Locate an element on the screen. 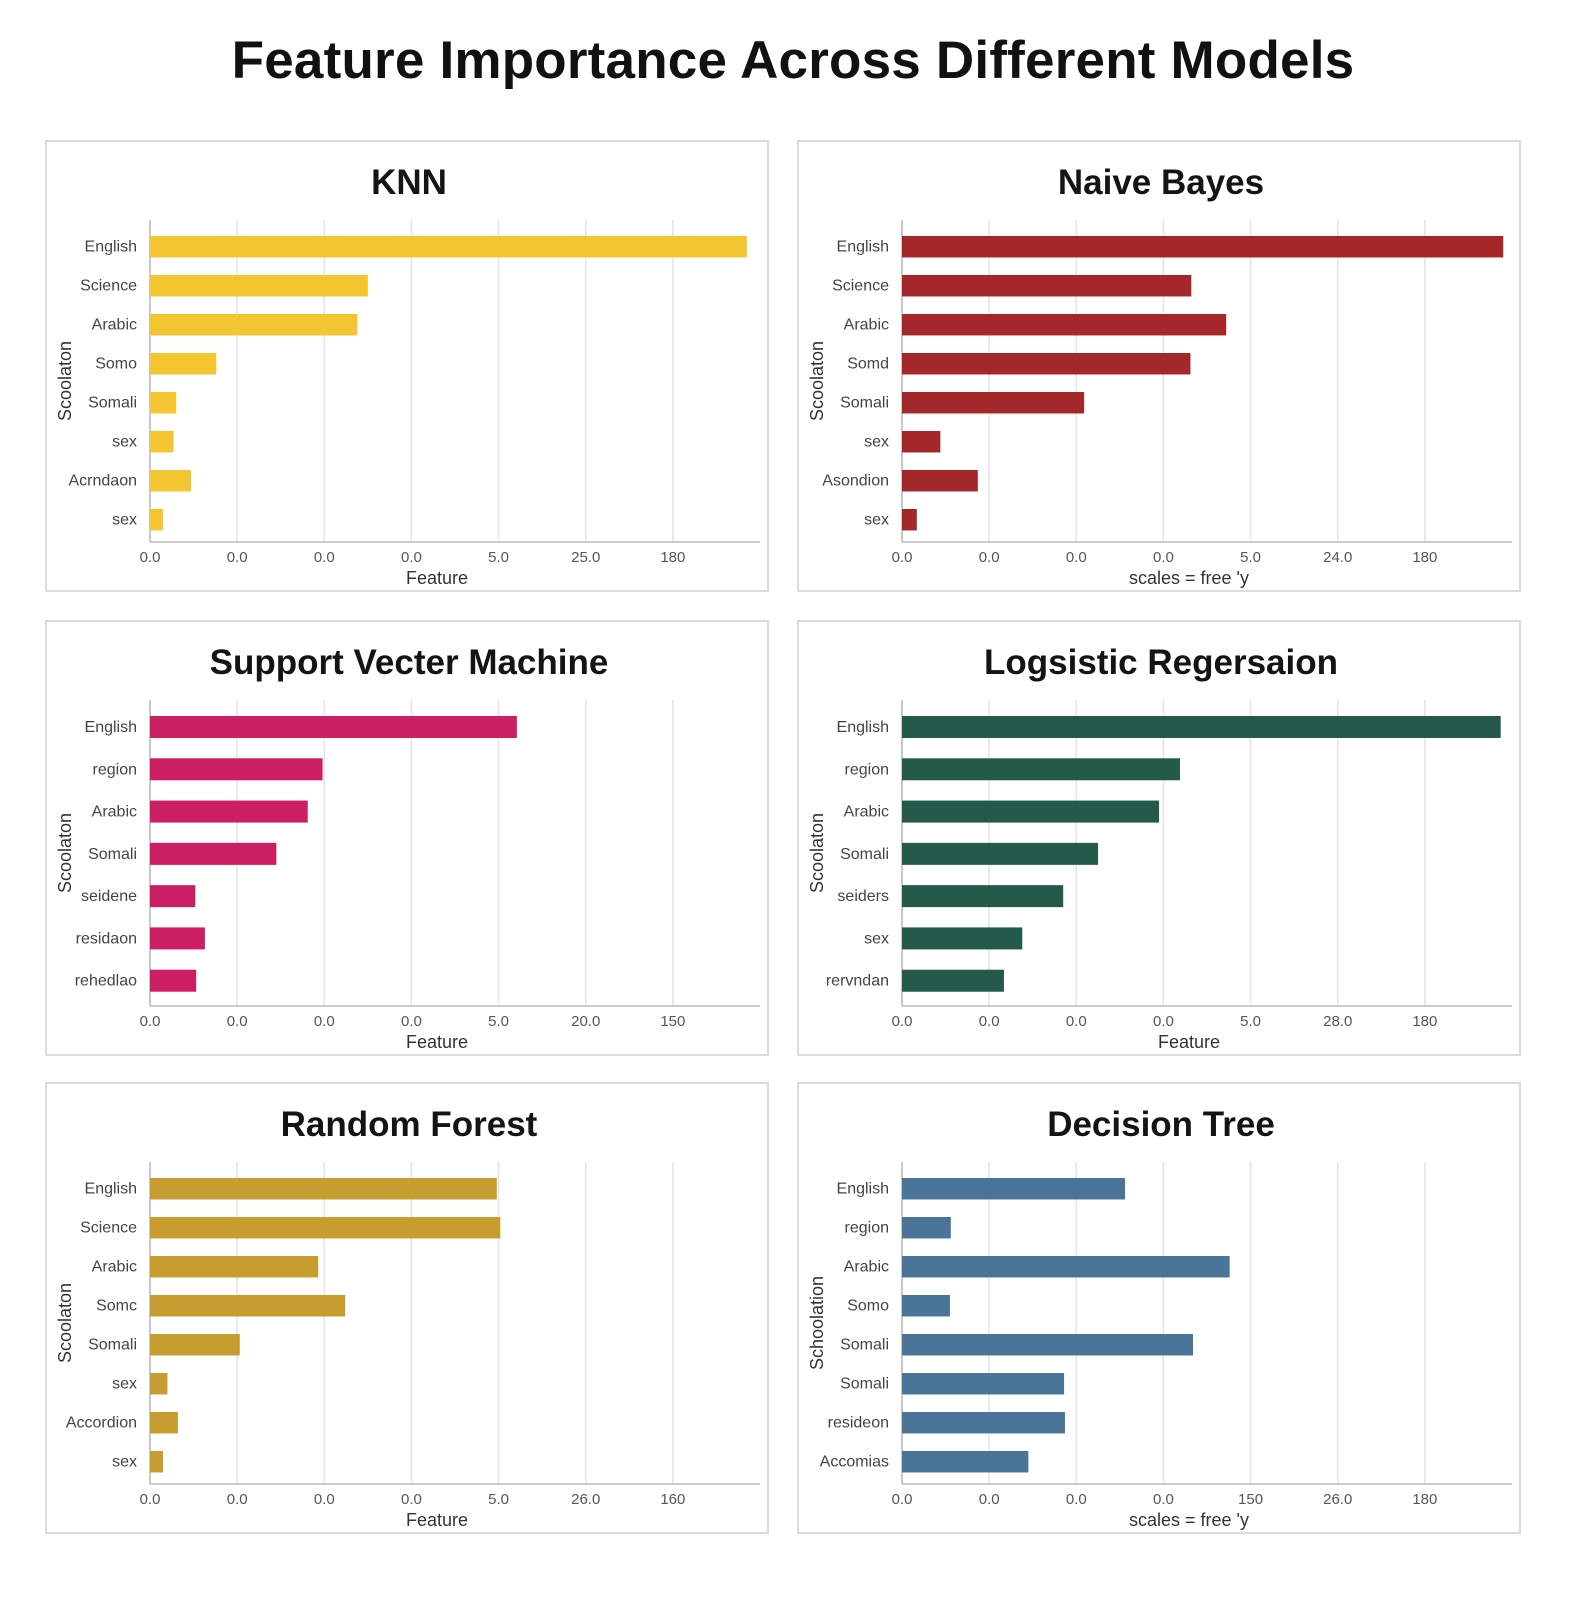  category-label: seiders is located at coordinates (863, 896).